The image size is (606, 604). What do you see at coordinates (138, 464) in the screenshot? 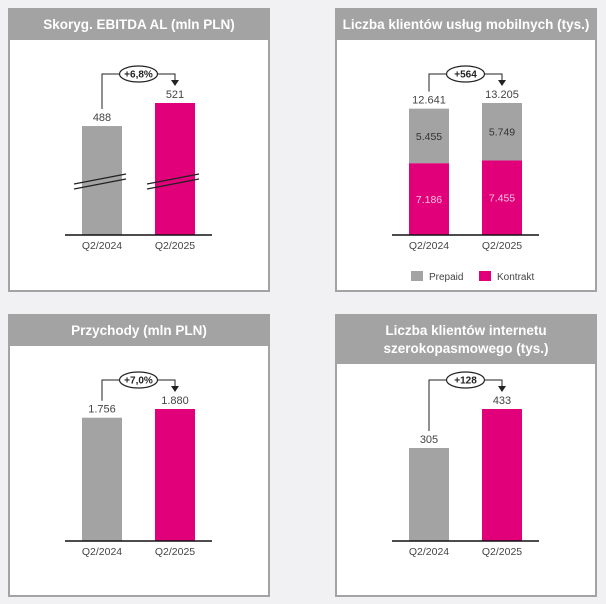
I see `chart-revenue: 1.756 Q2/2024 1.880 Q2/2025 +7,0%` at bounding box center [138, 464].